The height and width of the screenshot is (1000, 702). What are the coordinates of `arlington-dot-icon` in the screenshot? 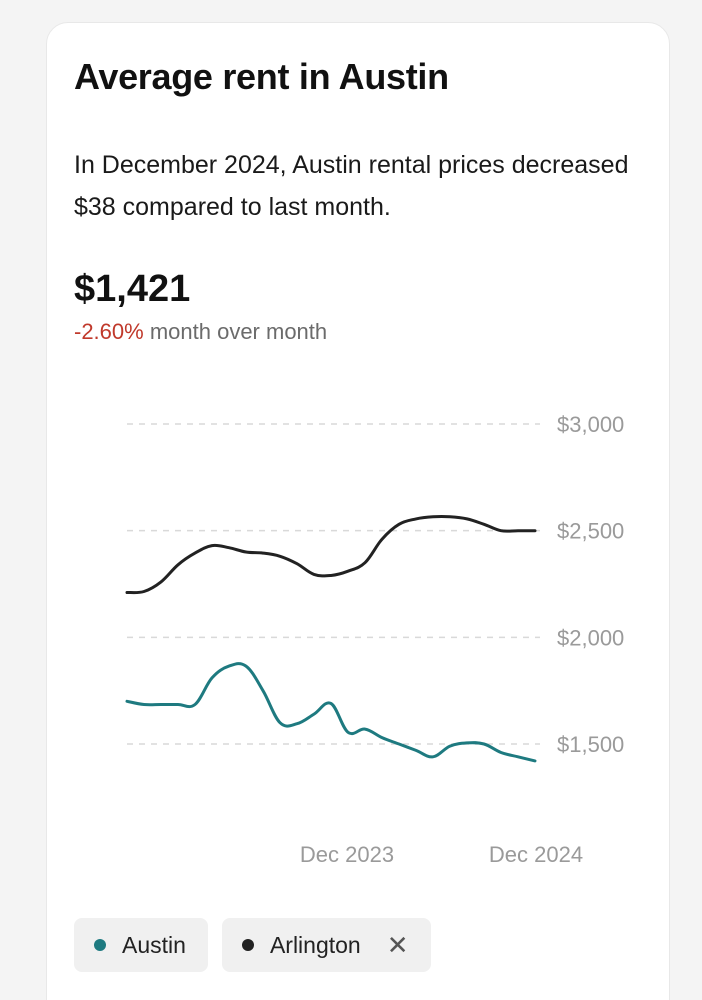 It's located at (247, 945).